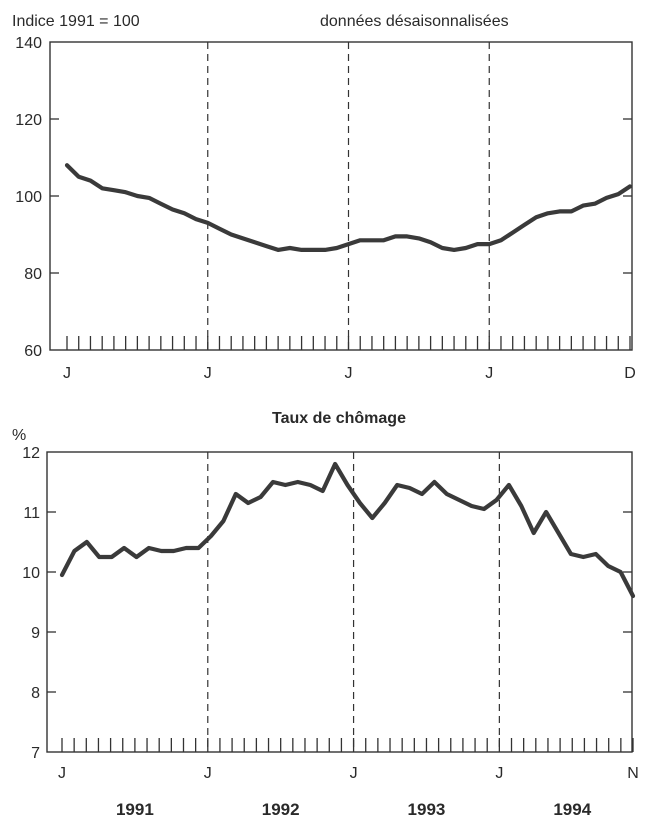 This screenshot has height=830, width=648. What do you see at coordinates (348, 207) in the screenshot?
I see `index-series-line` at bounding box center [348, 207].